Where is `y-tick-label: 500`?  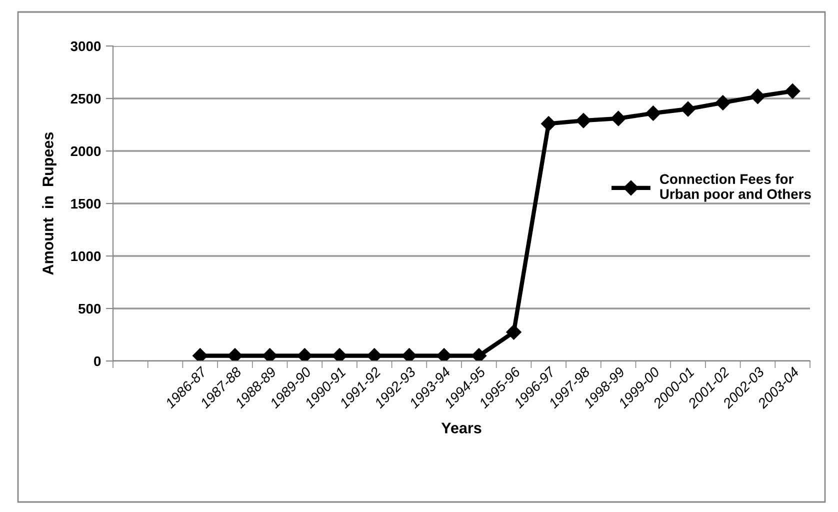
y-tick-label: 500 is located at coordinates (89, 309).